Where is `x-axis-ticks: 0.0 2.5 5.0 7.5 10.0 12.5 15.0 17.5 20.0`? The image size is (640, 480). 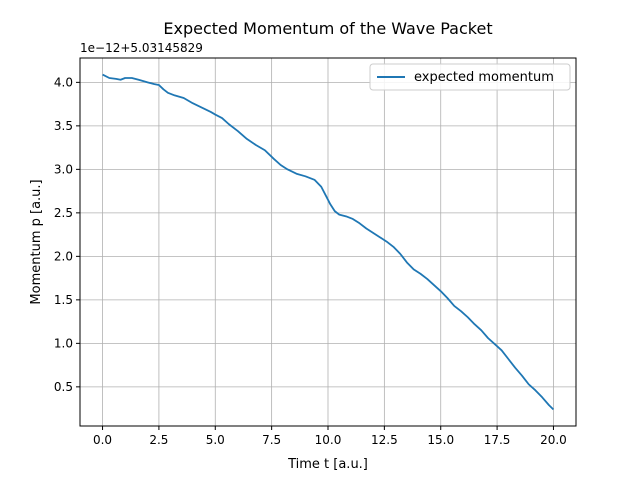
x-axis-ticks: 0.0 2.5 5.0 7.5 10.0 12.5 15.0 17.5 20.0 is located at coordinates (330, 436).